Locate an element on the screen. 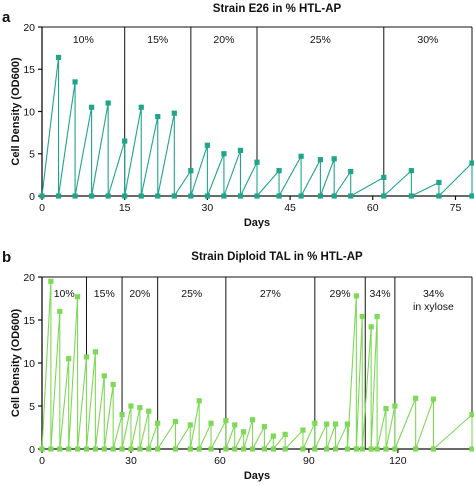 This screenshot has height=486, width=474. x-axis-label: Days is located at coordinates (257, 223).